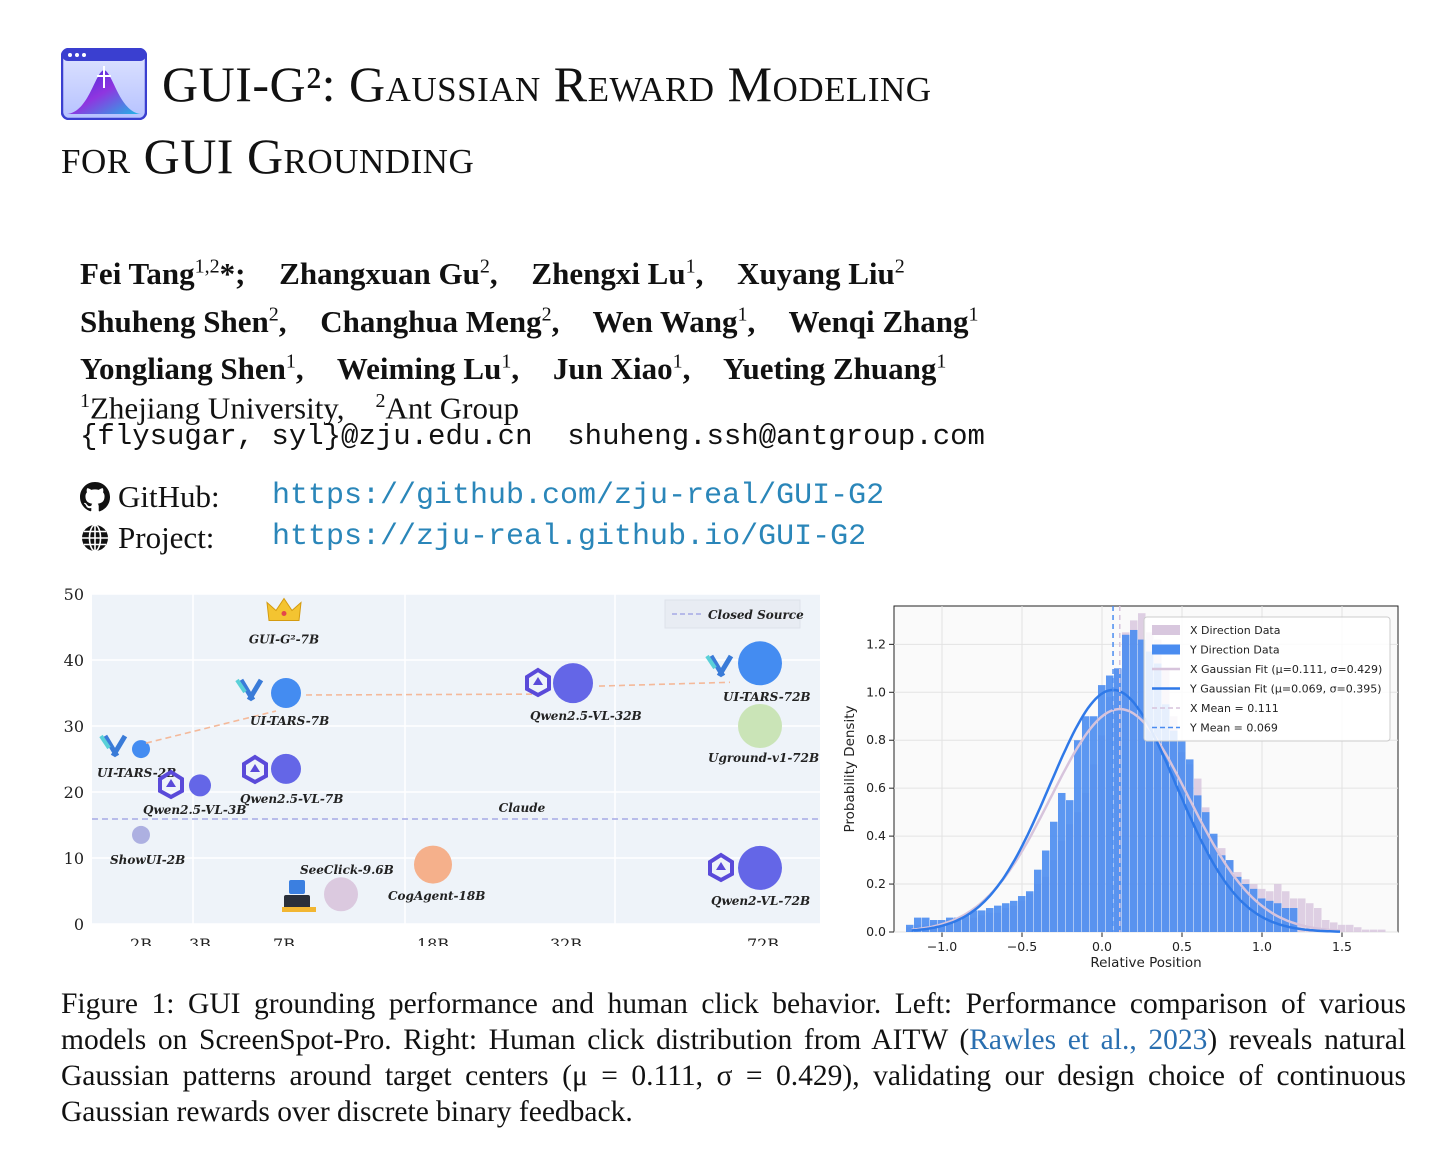 The width and height of the screenshot is (1432, 1158). What do you see at coordinates (876, 787) in the screenshot?
I see `y-tick-label: 0.6` at bounding box center [876, 787].